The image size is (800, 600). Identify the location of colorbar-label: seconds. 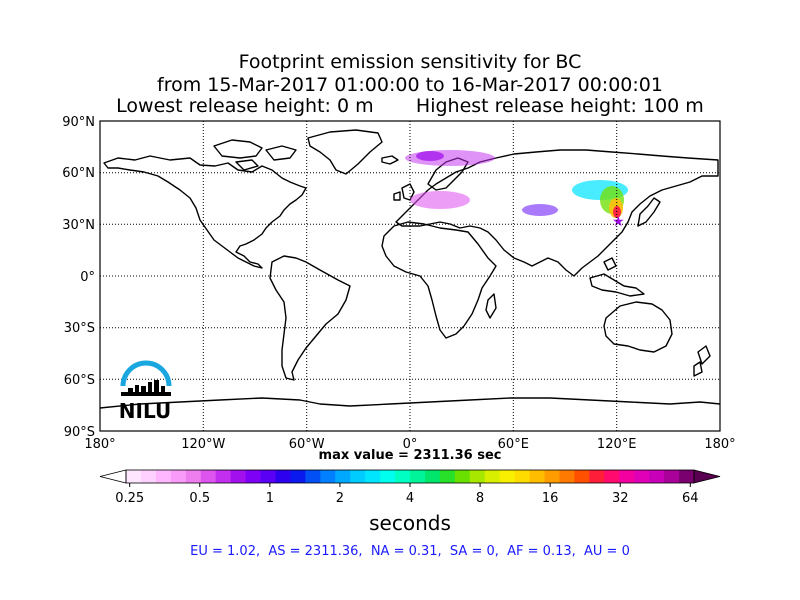
(410, 523).